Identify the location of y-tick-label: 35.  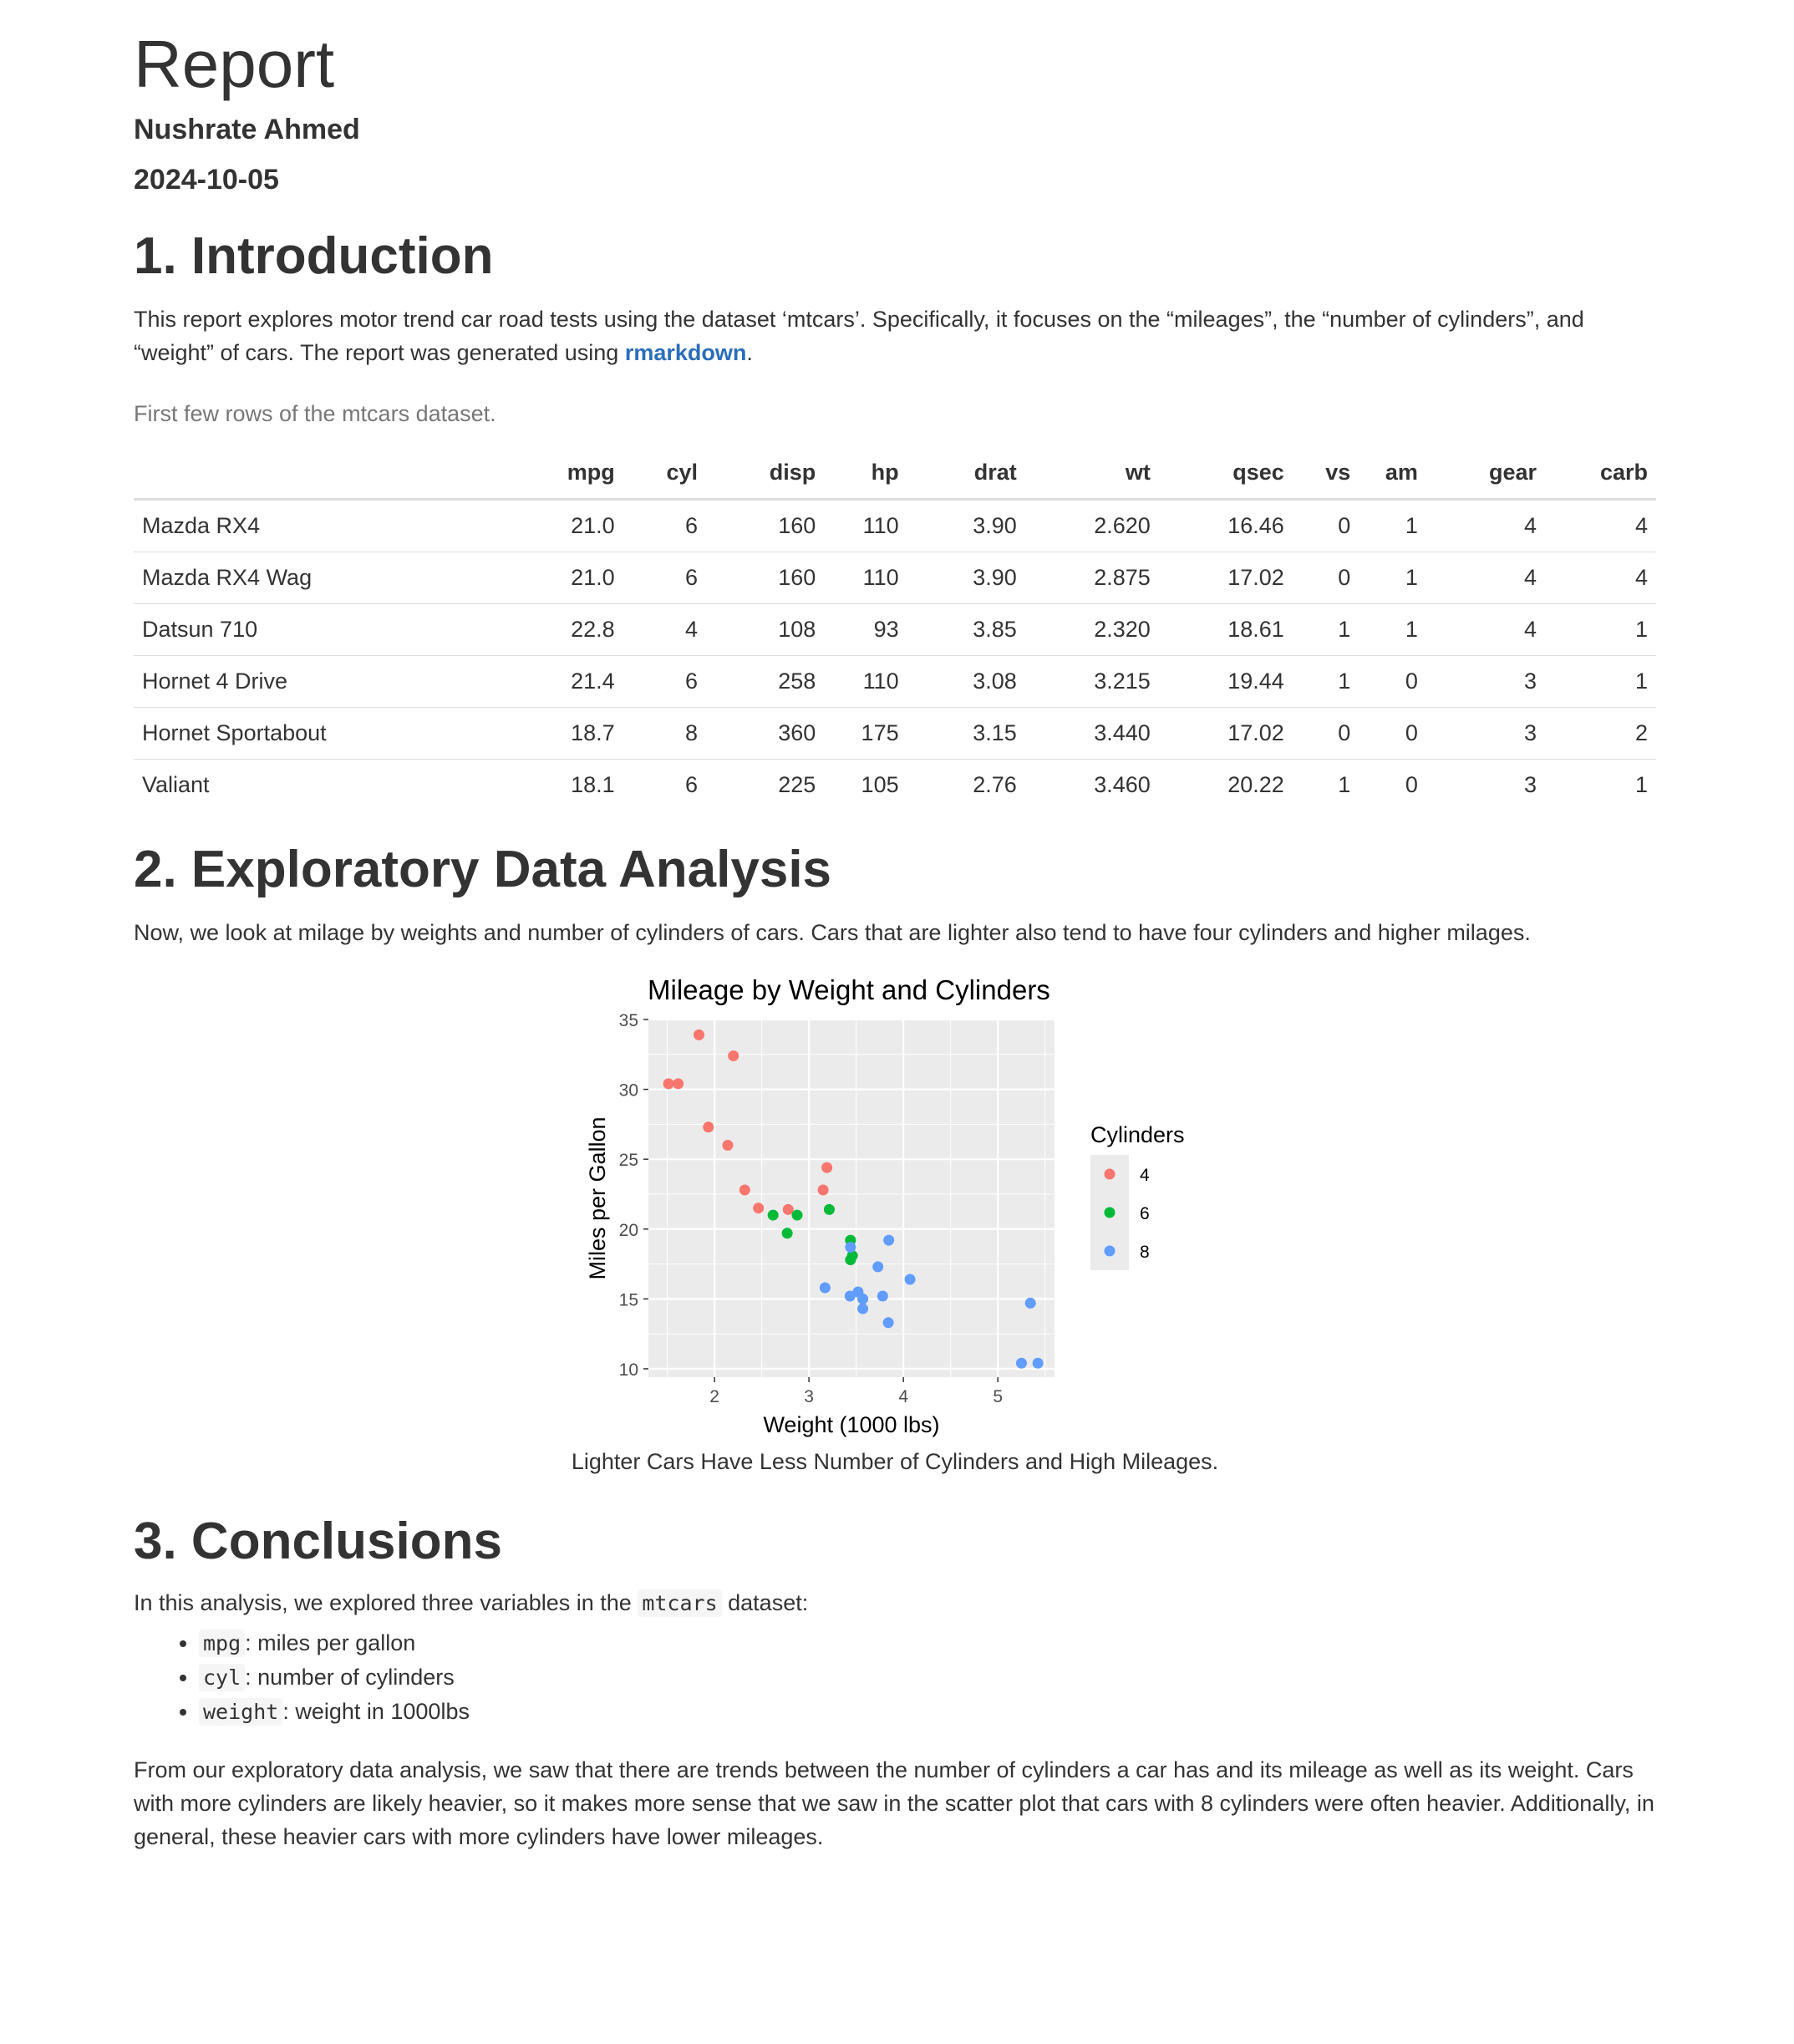
(628, 1020).